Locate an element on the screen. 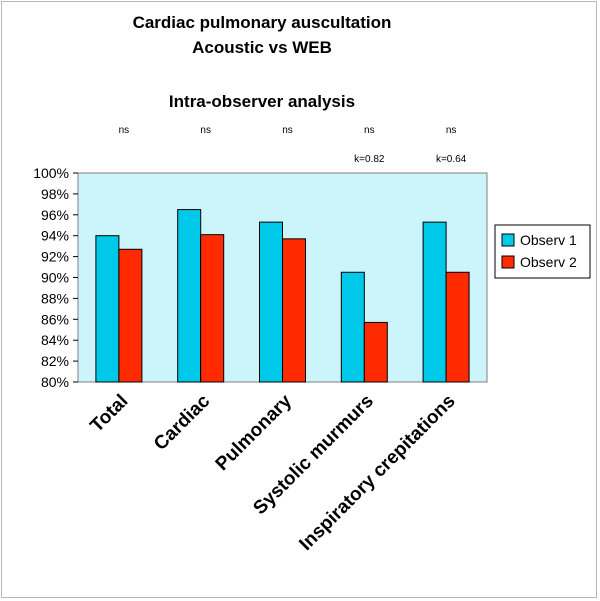 This screenshot has width=600, height=601. y-tick-label: 84% is located at coordinates (55, 340).